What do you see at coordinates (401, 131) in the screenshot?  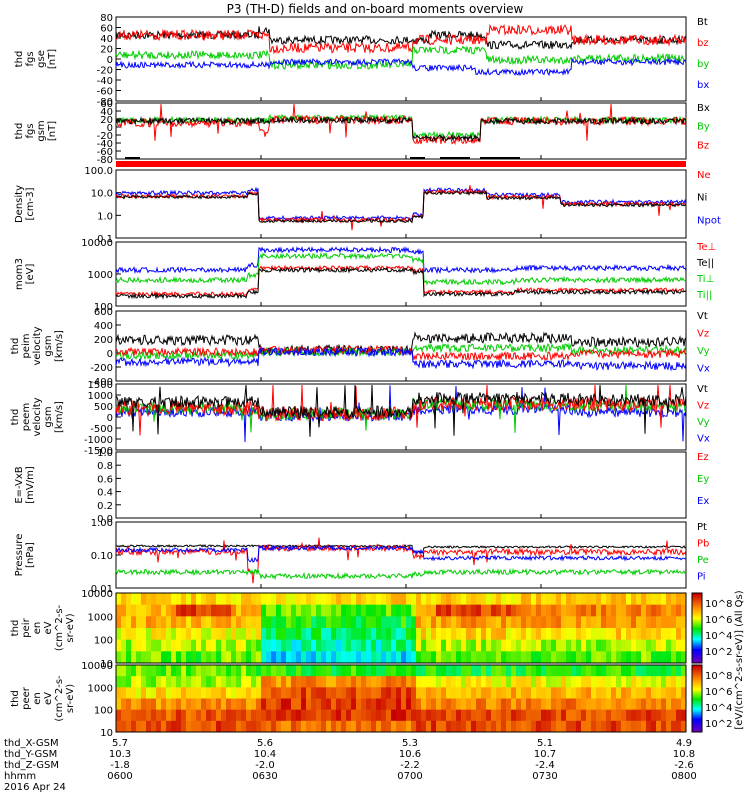 I see `panel-frame` at bounding box center [401, 131].